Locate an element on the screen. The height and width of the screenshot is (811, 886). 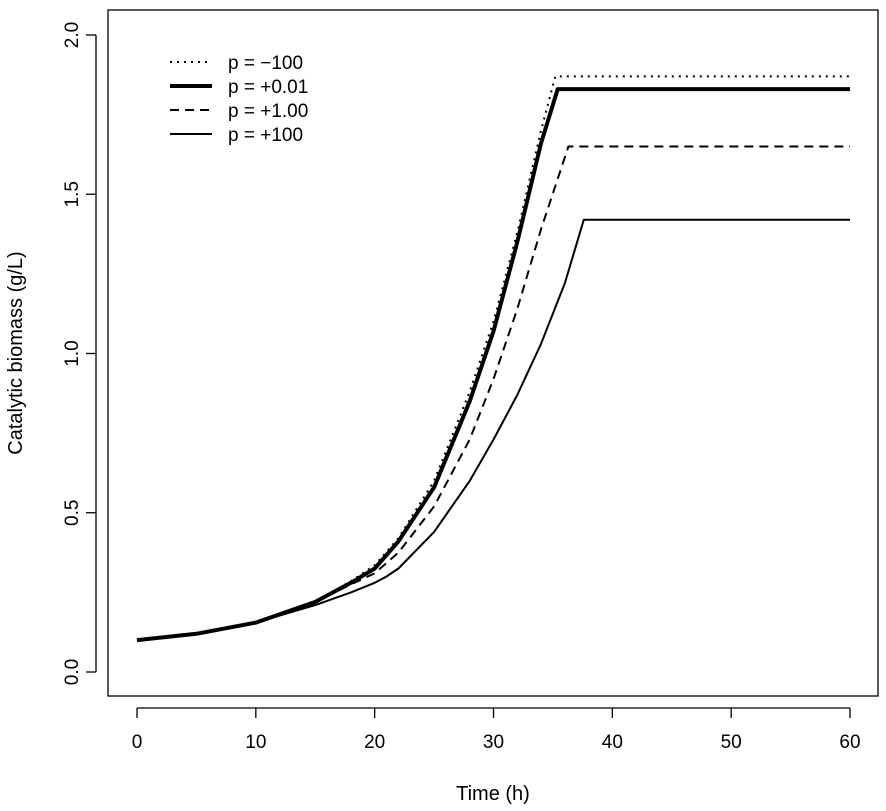
y-tick-label: 1.5 is located at coordinates (72, 194).